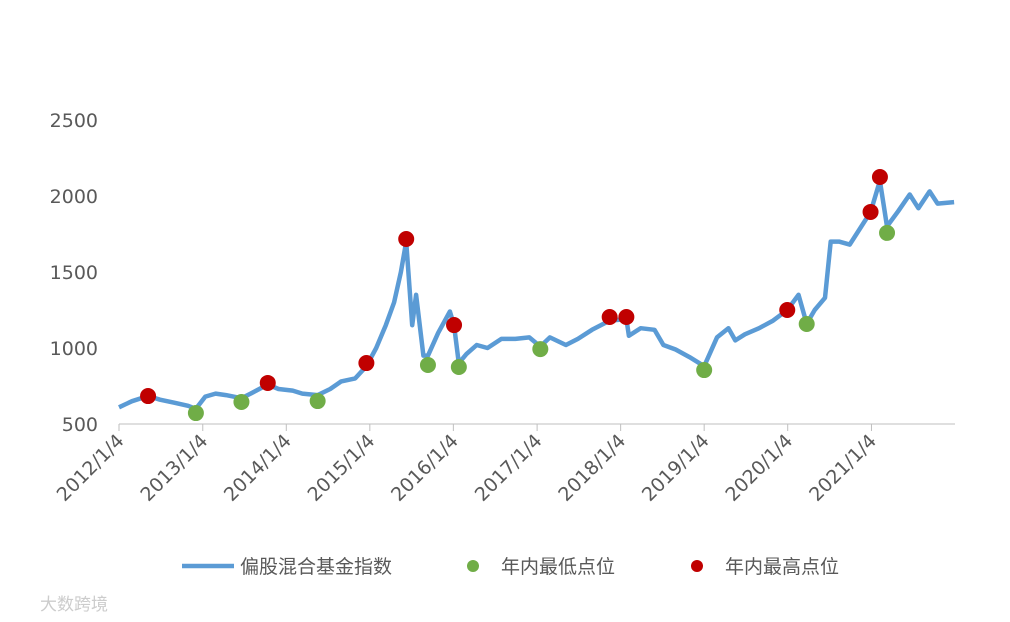 Image resolution: width=1010 pixels, height=622 pixels. I want to click on x-tick-label: 2014/1/4, so click(258, 468).